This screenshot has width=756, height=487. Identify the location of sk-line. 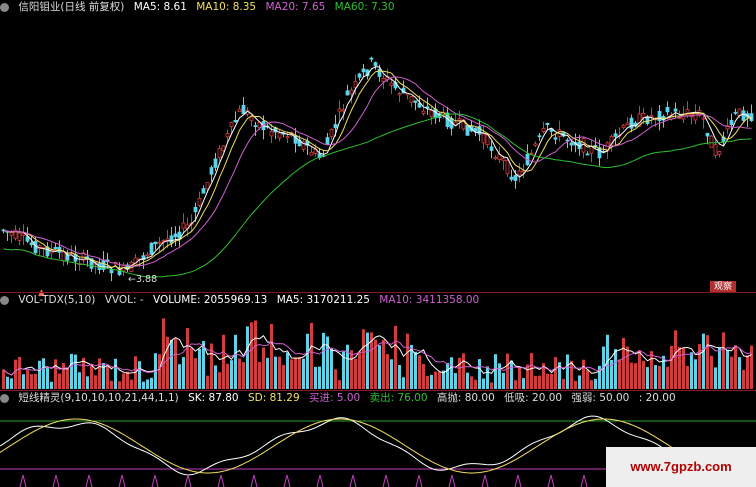
(377, 445).